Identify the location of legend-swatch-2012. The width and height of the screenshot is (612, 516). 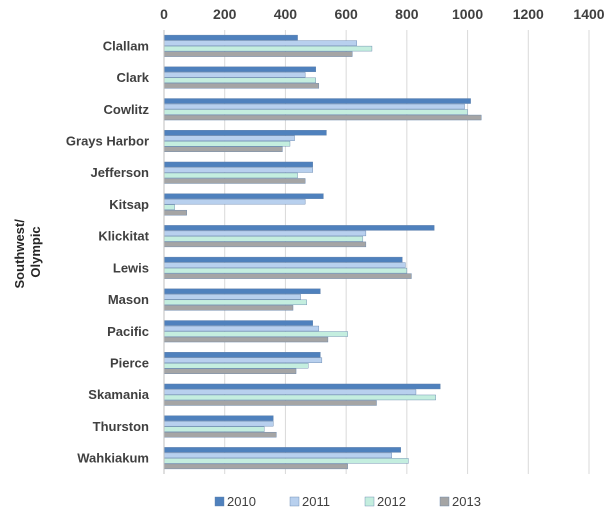
(369, 501).